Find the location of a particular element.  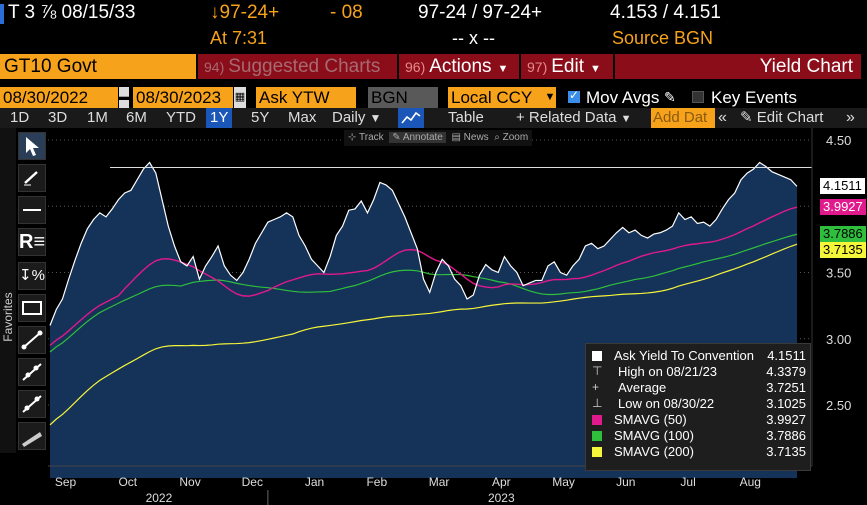

scroll-left-icon: « is located at coordinates (722, 117).